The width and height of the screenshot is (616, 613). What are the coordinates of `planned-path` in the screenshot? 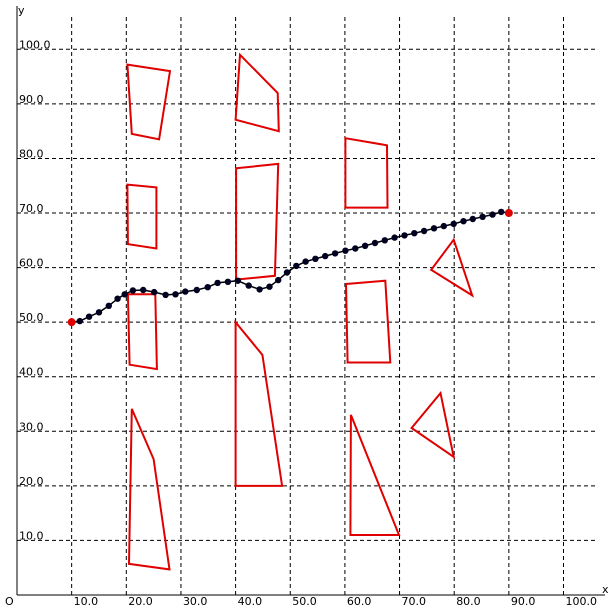 It's located at (290, 267).